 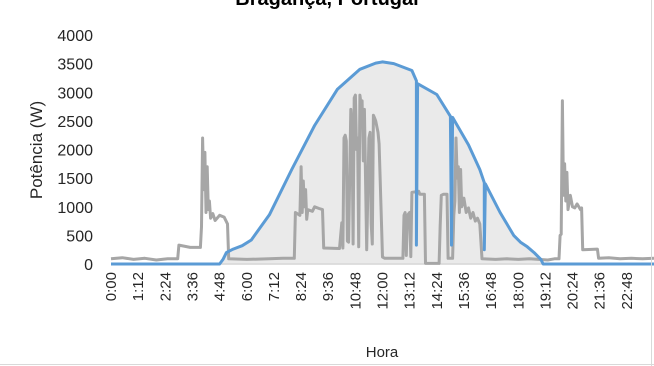 I want to click on y-axis-label: Potência (W), so click(x=36, y=150).